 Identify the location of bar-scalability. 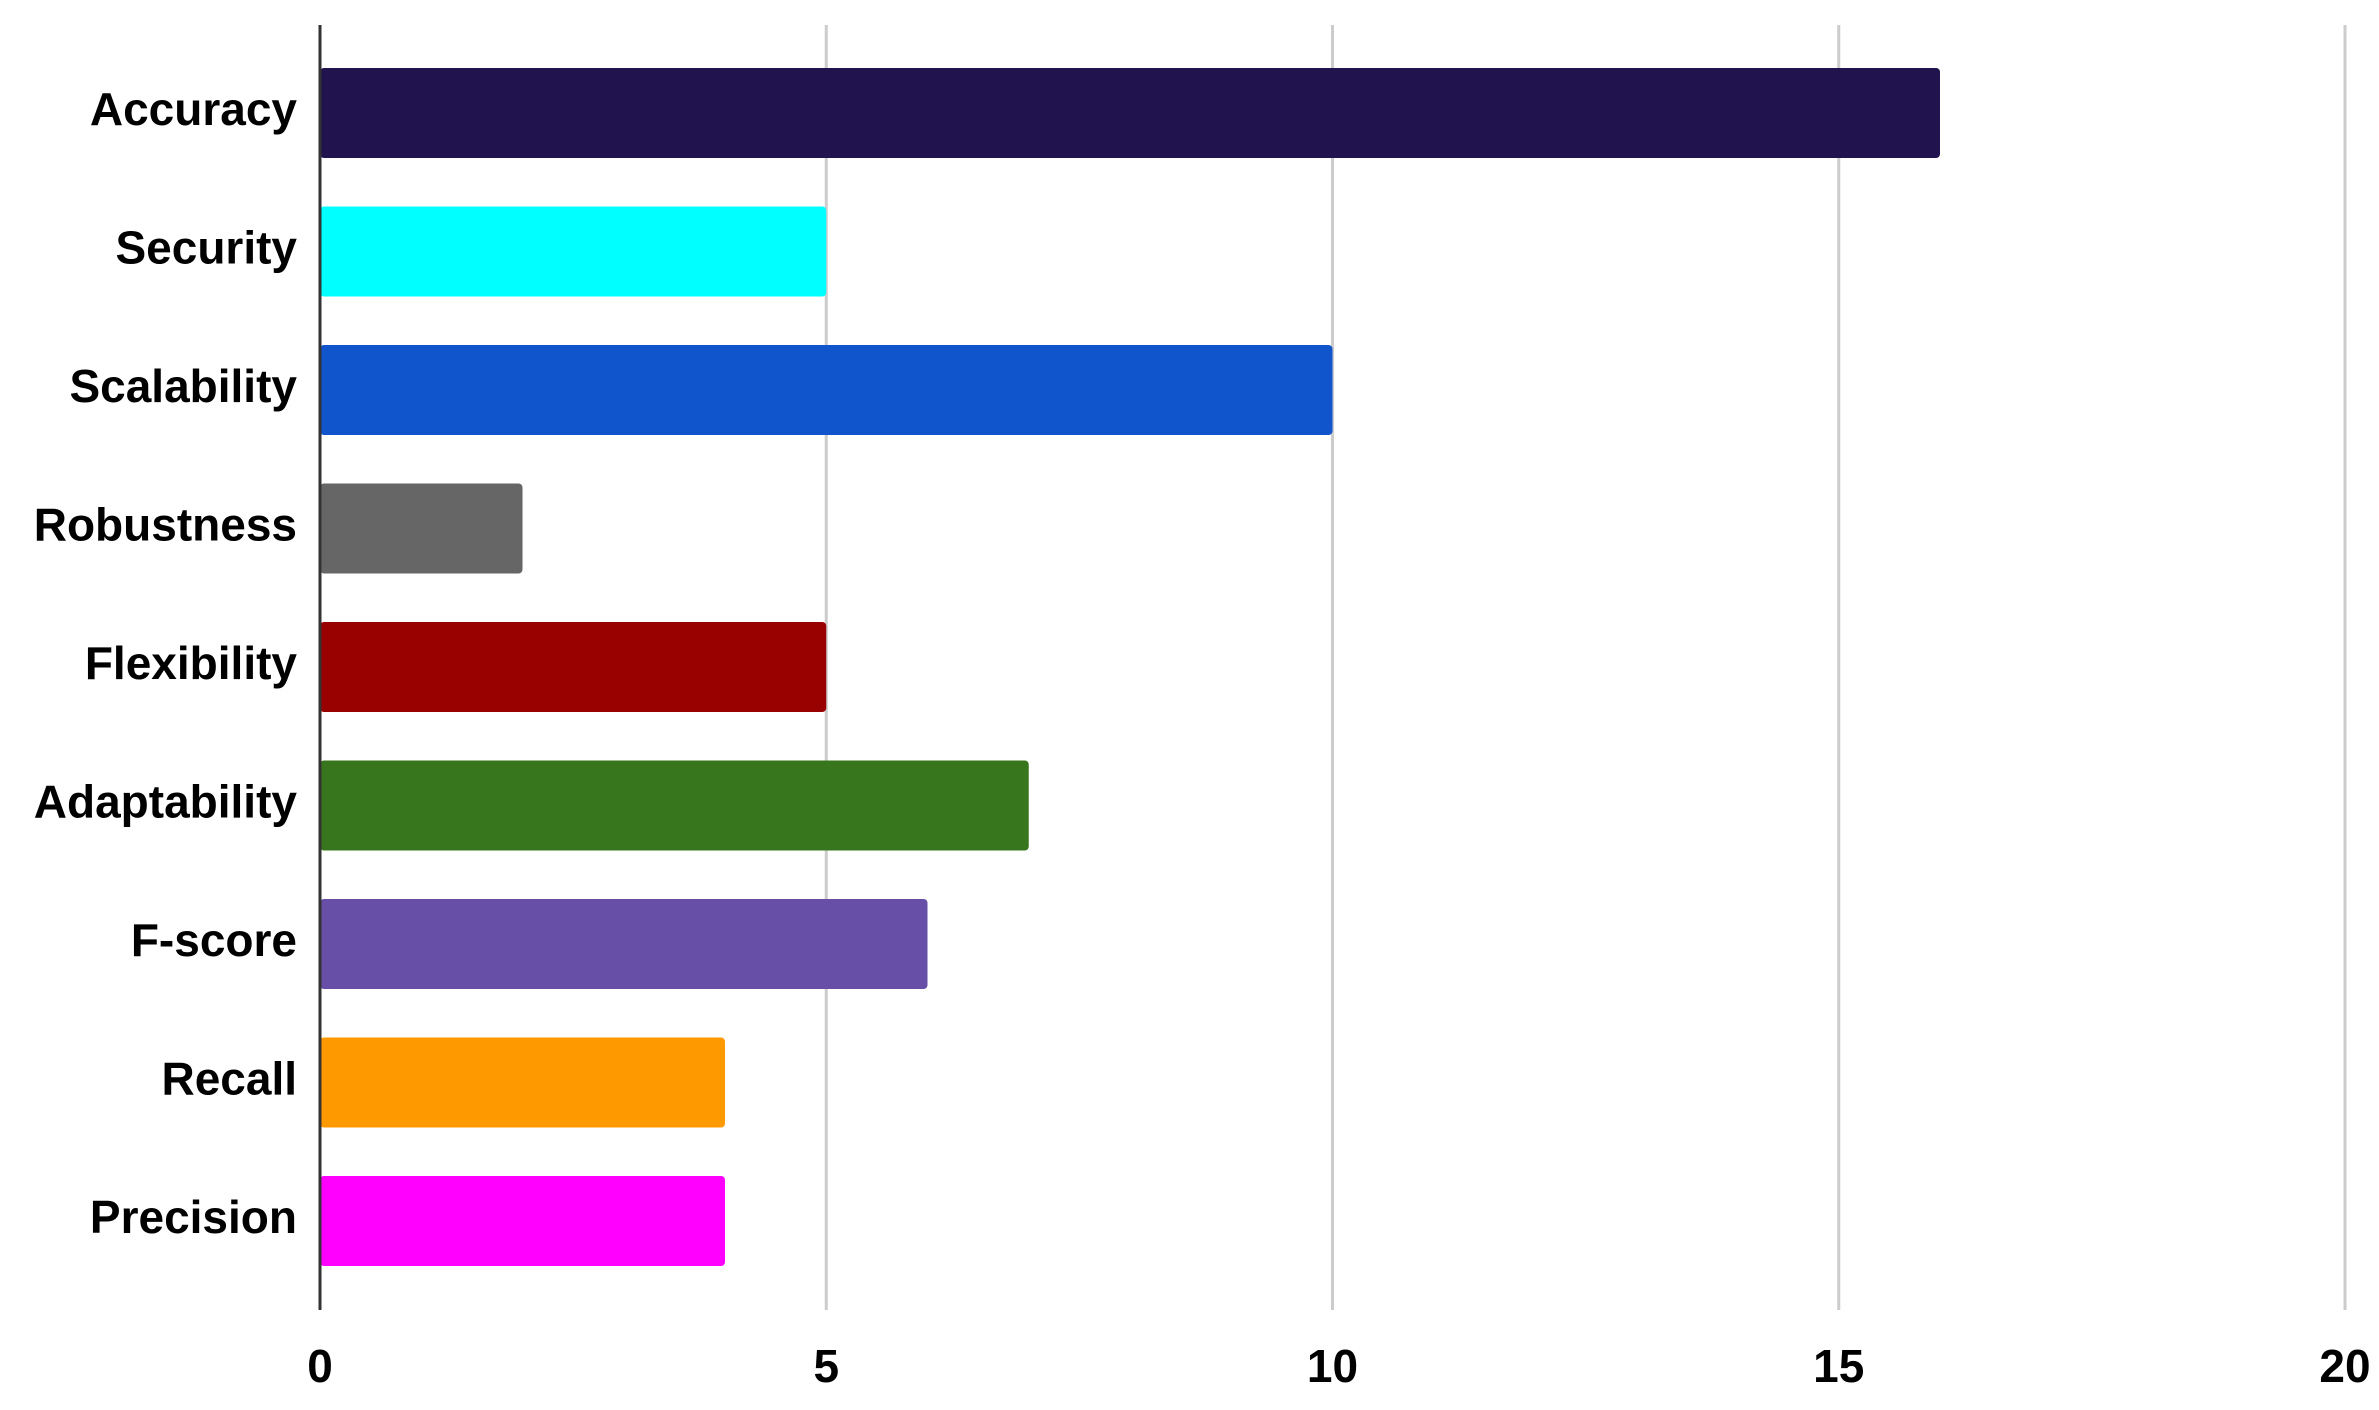
(826, 390).